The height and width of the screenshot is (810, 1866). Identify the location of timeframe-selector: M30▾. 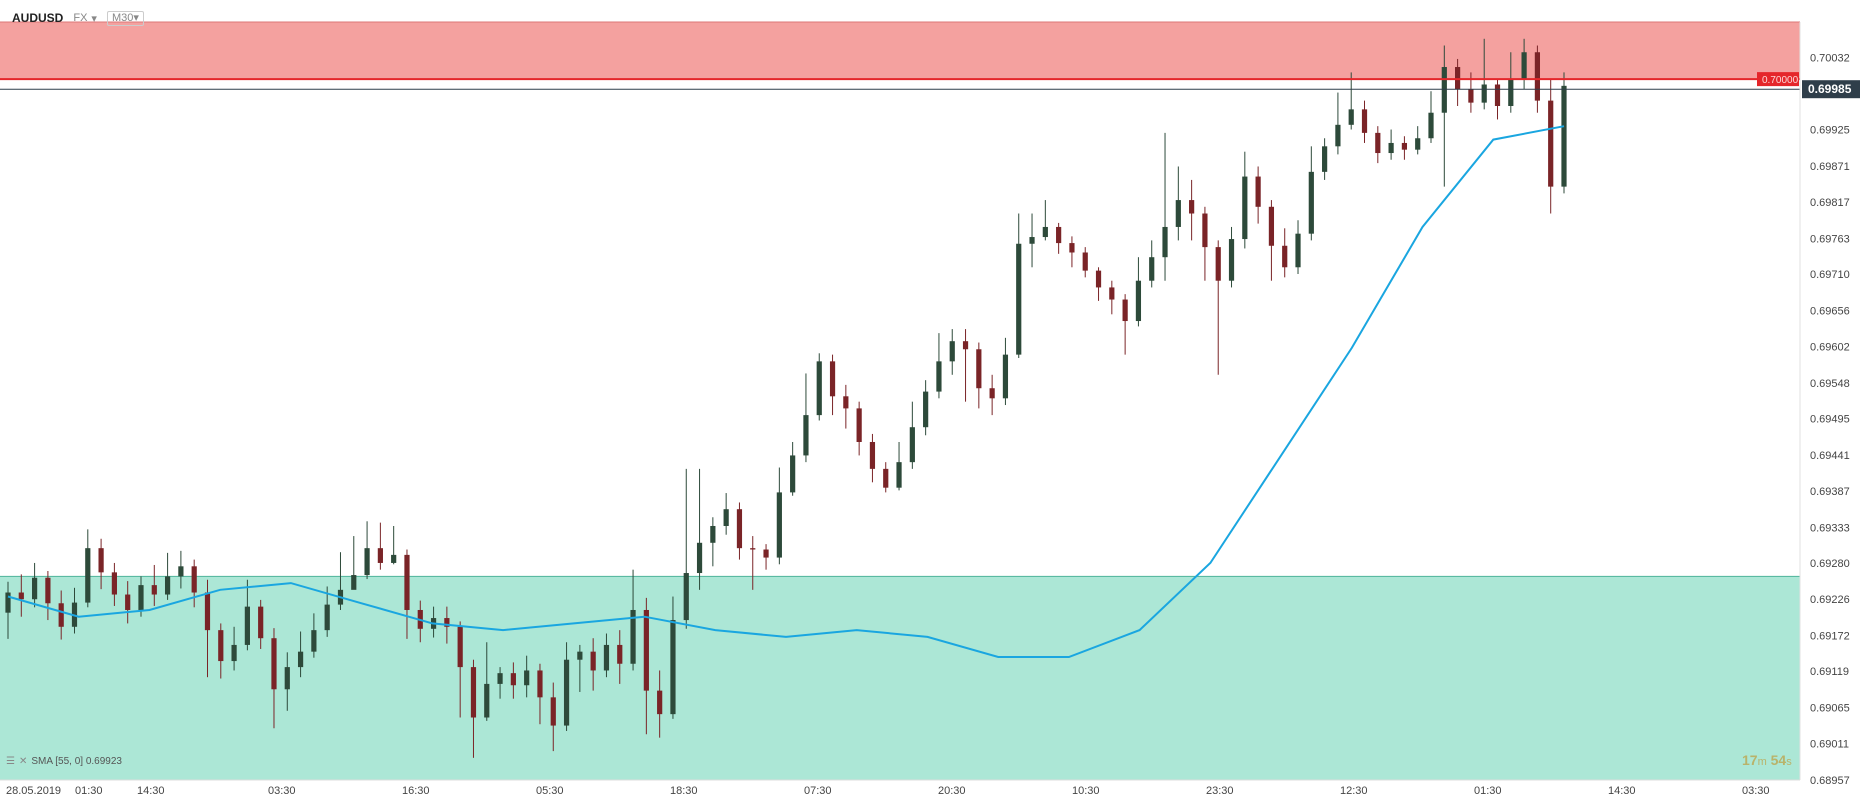
(125, 18).